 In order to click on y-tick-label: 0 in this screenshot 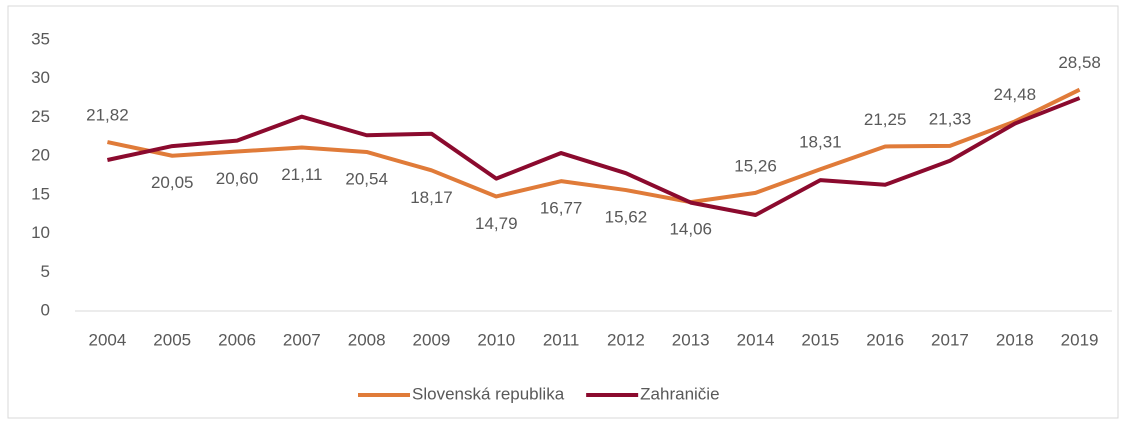, I will do `click(45, 309)`.